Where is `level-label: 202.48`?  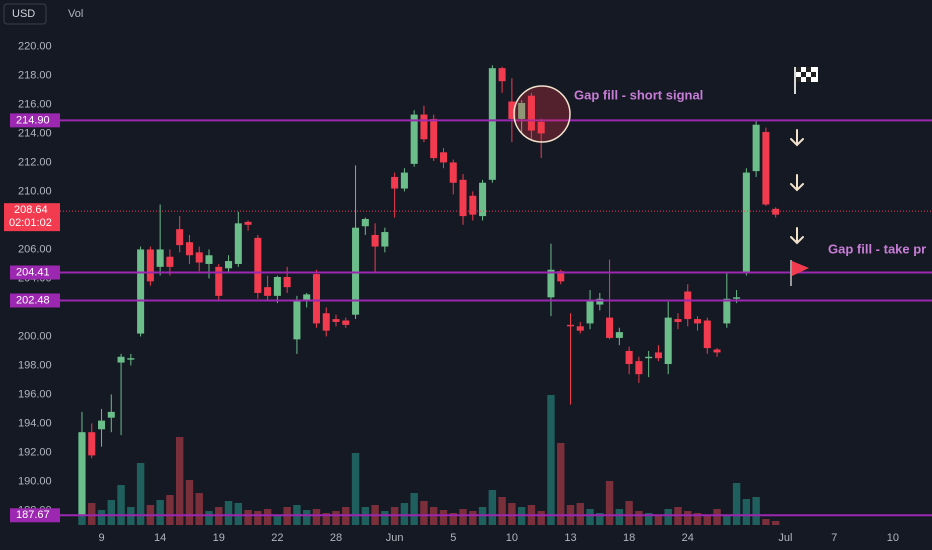
level-label: 202.48 is located at coordinates (33, 300).